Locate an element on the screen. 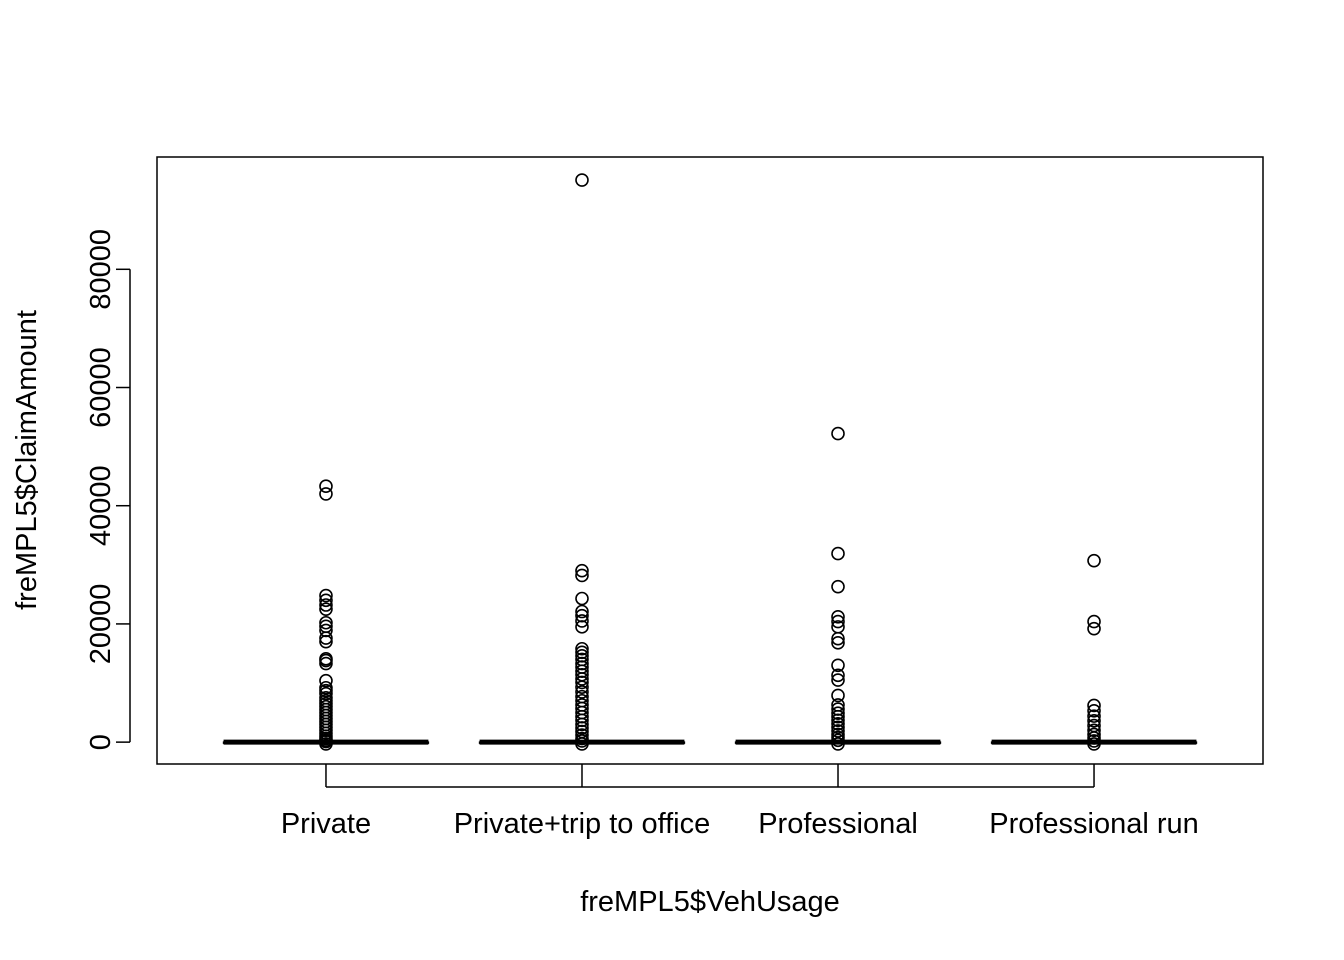  y-tick-label: 40000 is located at coordinates (101, 505).